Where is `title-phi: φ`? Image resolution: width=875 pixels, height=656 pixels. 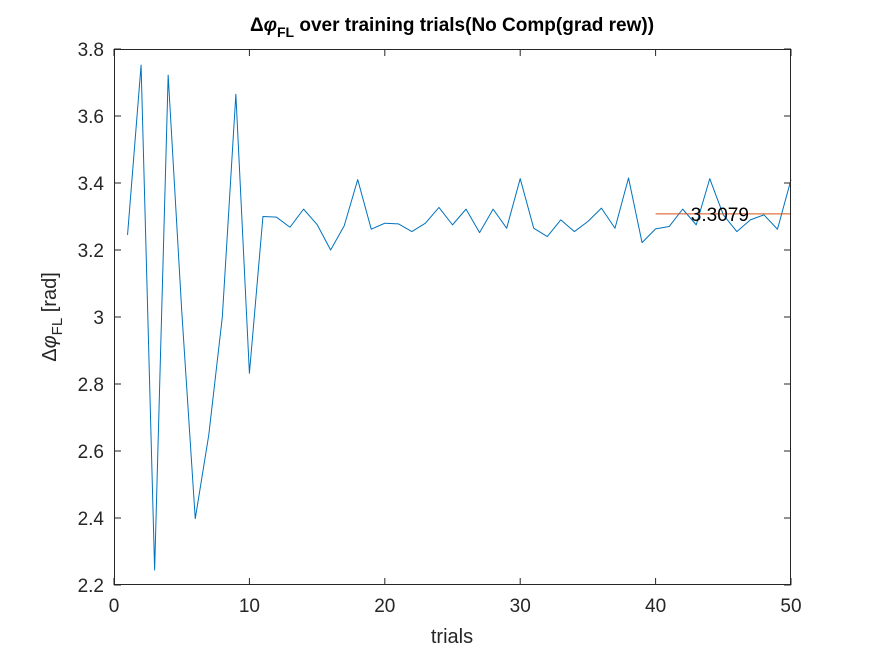 title-phi: φ is located at coordinates (270, 25).